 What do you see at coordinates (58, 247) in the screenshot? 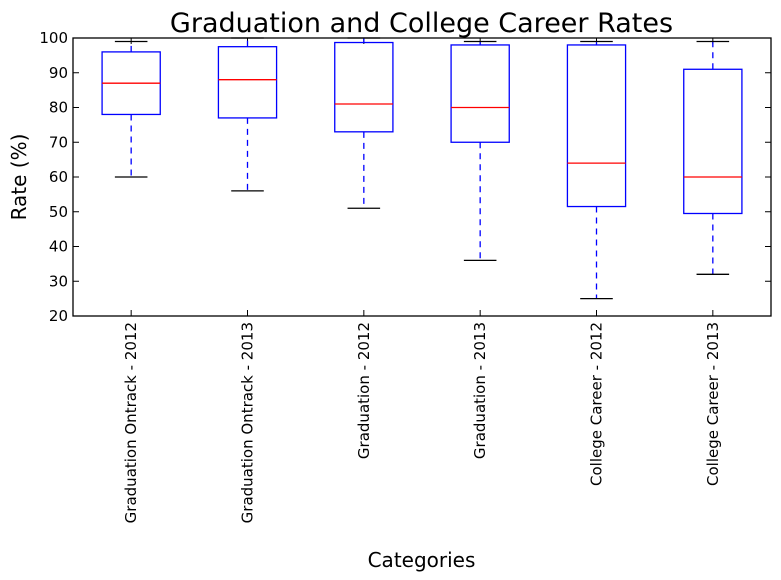
I see `y-tick-label: 40` at bounding box center [58, 247].